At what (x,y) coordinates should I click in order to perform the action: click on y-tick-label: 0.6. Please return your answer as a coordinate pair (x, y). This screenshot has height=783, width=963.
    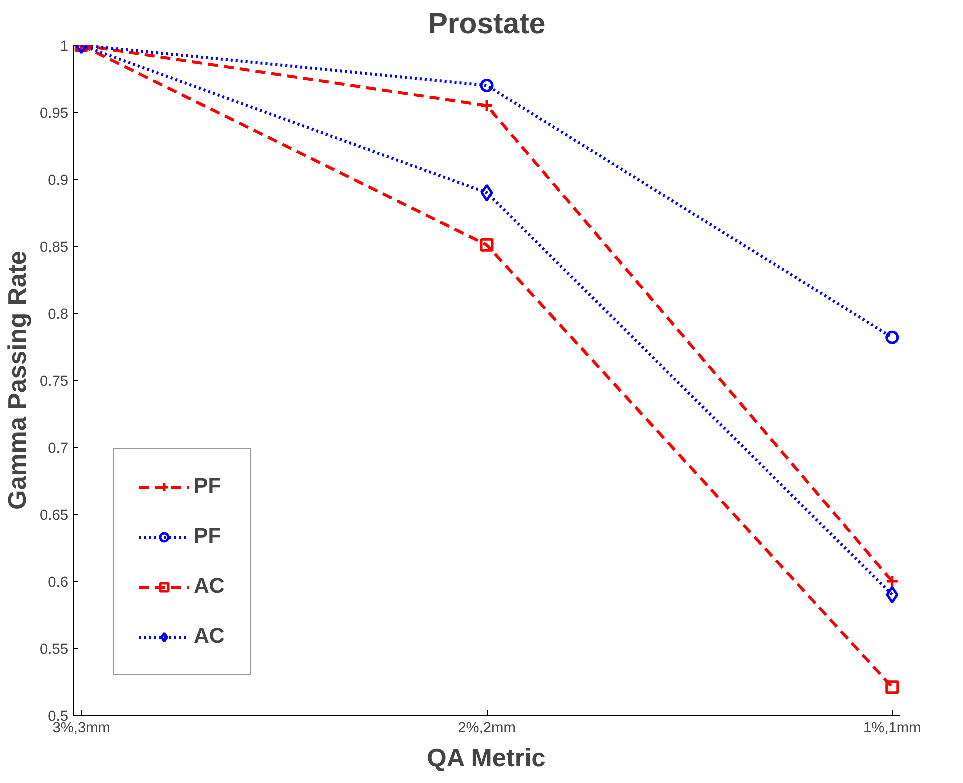
    Looking at the image, I should click on (58, 583).